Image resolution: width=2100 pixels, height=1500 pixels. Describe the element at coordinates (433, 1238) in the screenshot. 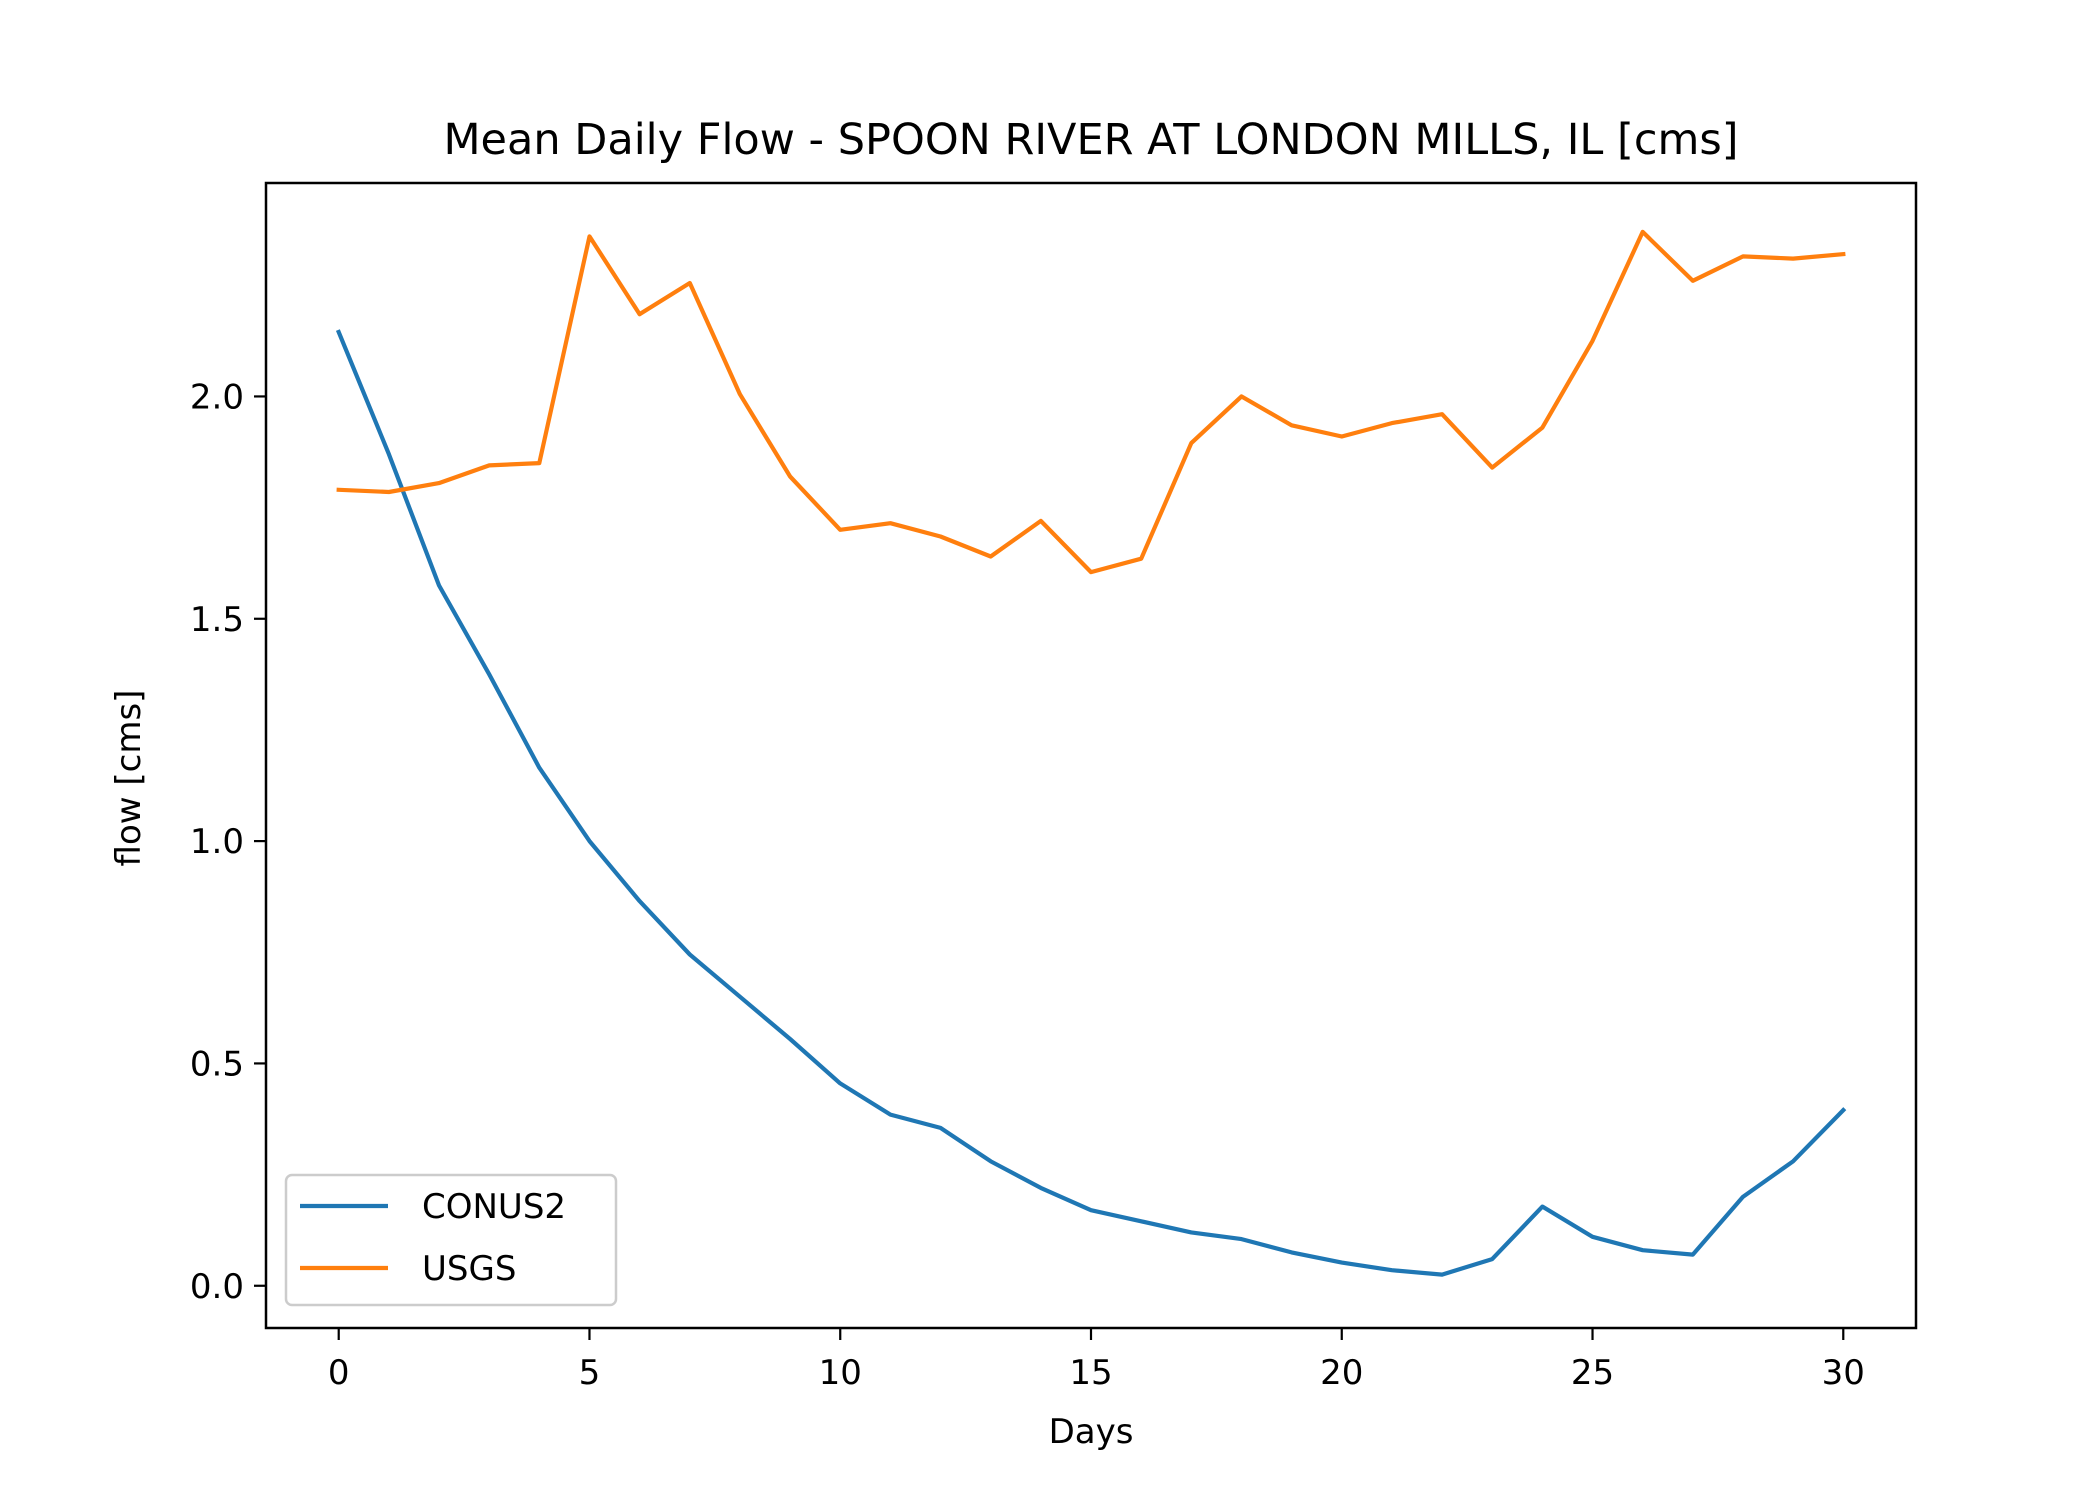

I see `legend-items: CONUS2 USGS` at that location.